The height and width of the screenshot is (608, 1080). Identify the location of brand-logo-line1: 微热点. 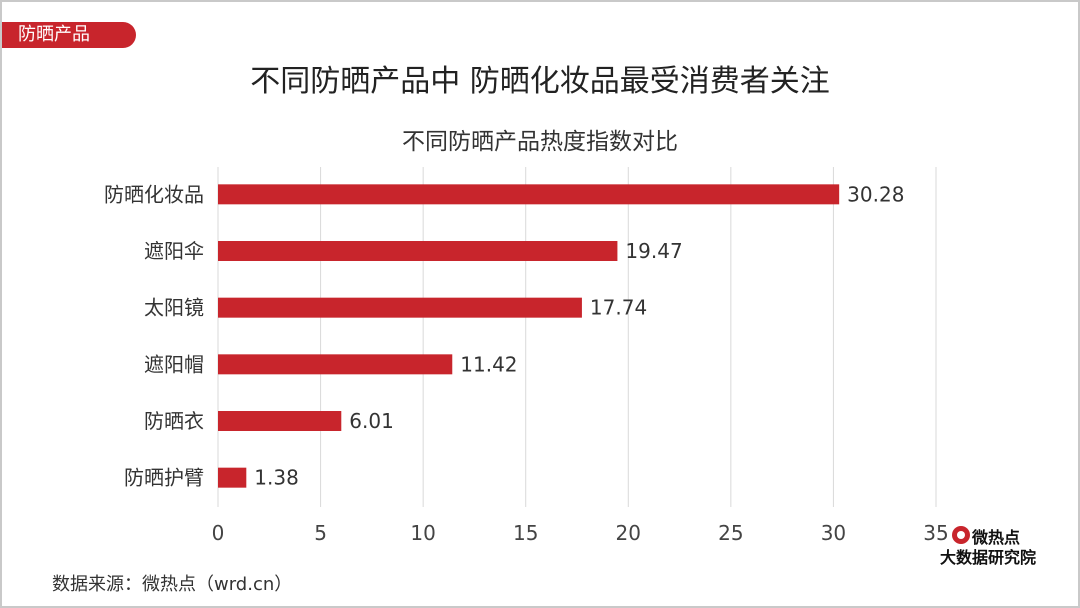
(996, 537).